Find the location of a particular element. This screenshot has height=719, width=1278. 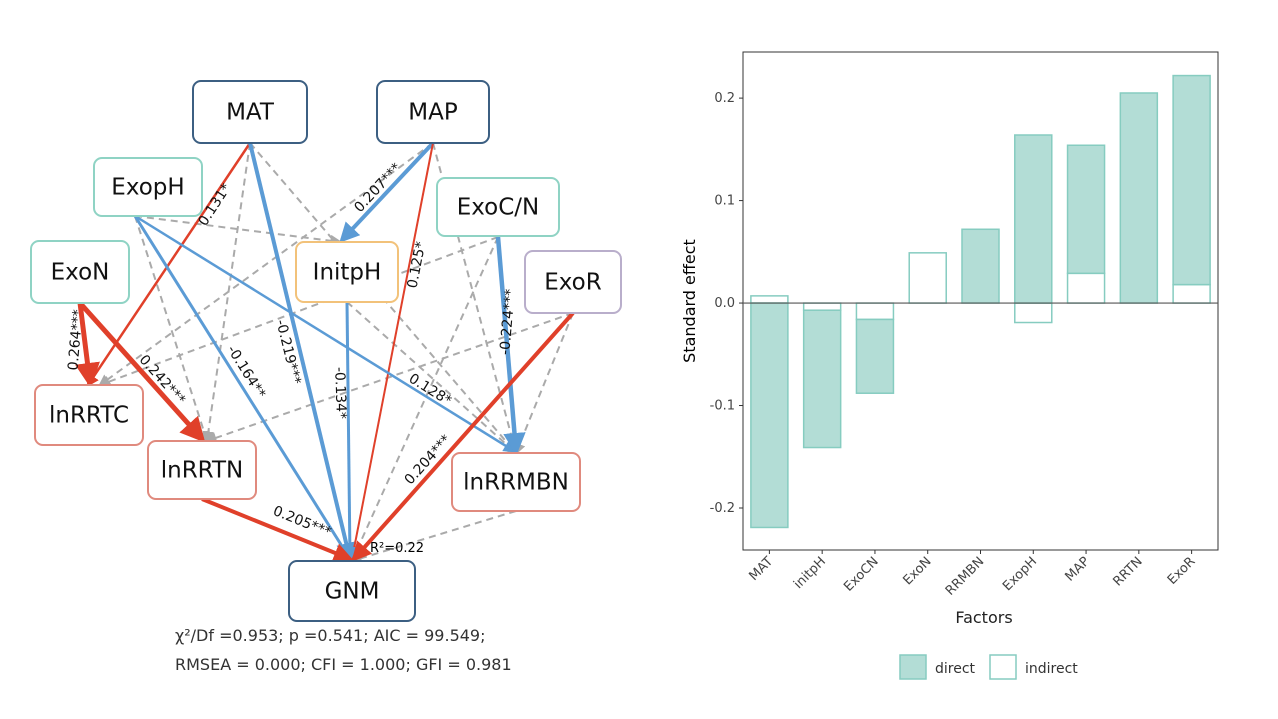

node-label: GNM is located at coordinates (352, 592).